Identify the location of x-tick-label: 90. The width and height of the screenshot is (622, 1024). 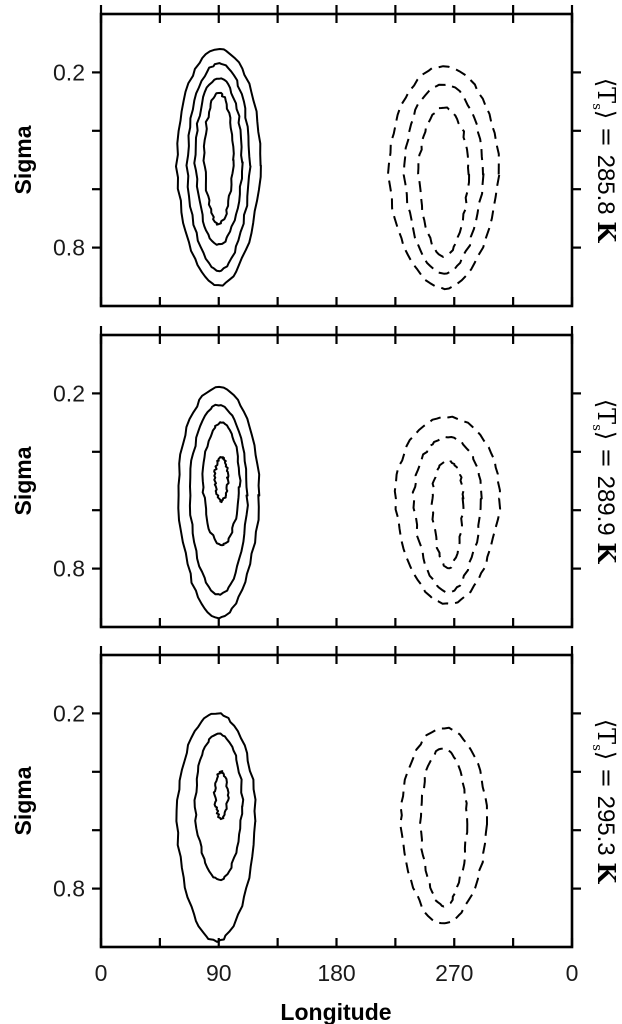
(219, 973).